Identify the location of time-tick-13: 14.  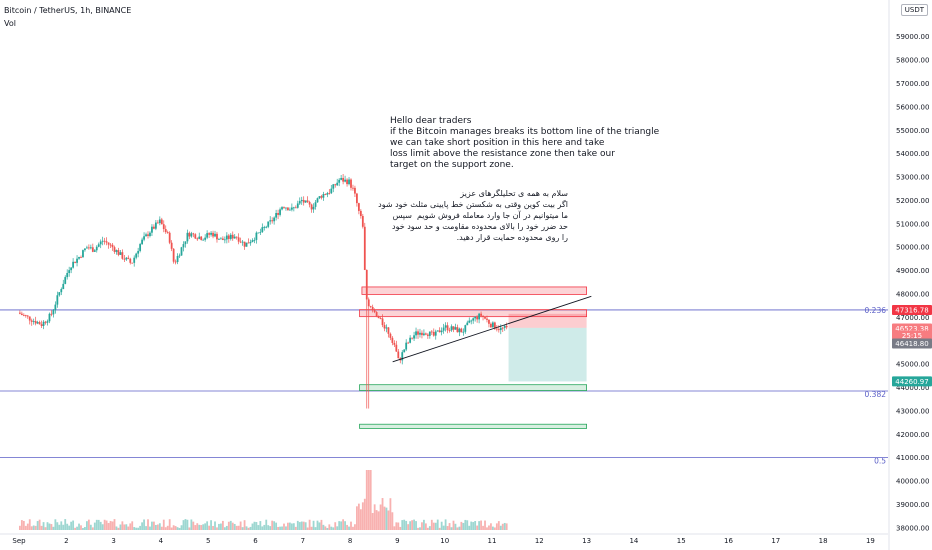
(633, 541).